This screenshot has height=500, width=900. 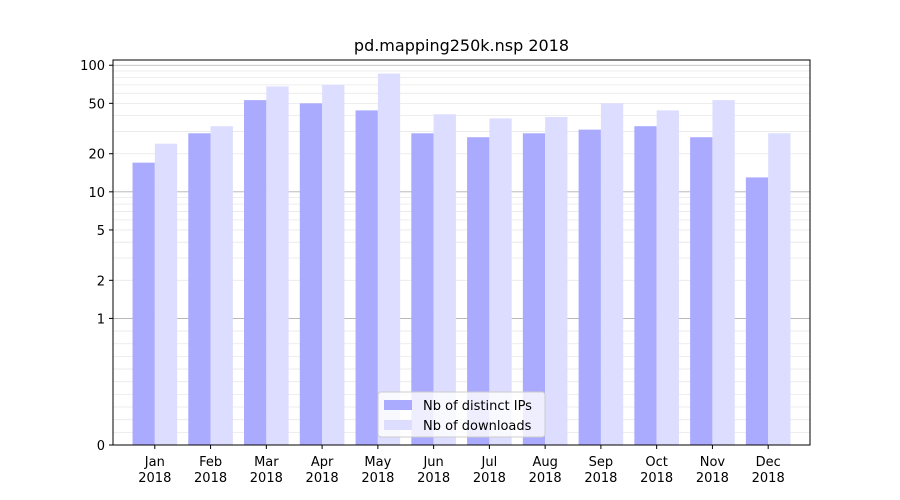 I want to click on bar-distinct-ips-apr, so click(x=311, y=274).